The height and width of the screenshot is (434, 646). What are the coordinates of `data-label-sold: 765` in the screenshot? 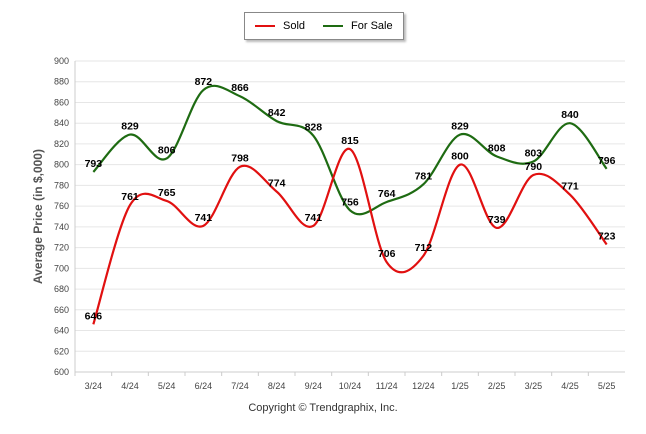 It's located at (167, 193).